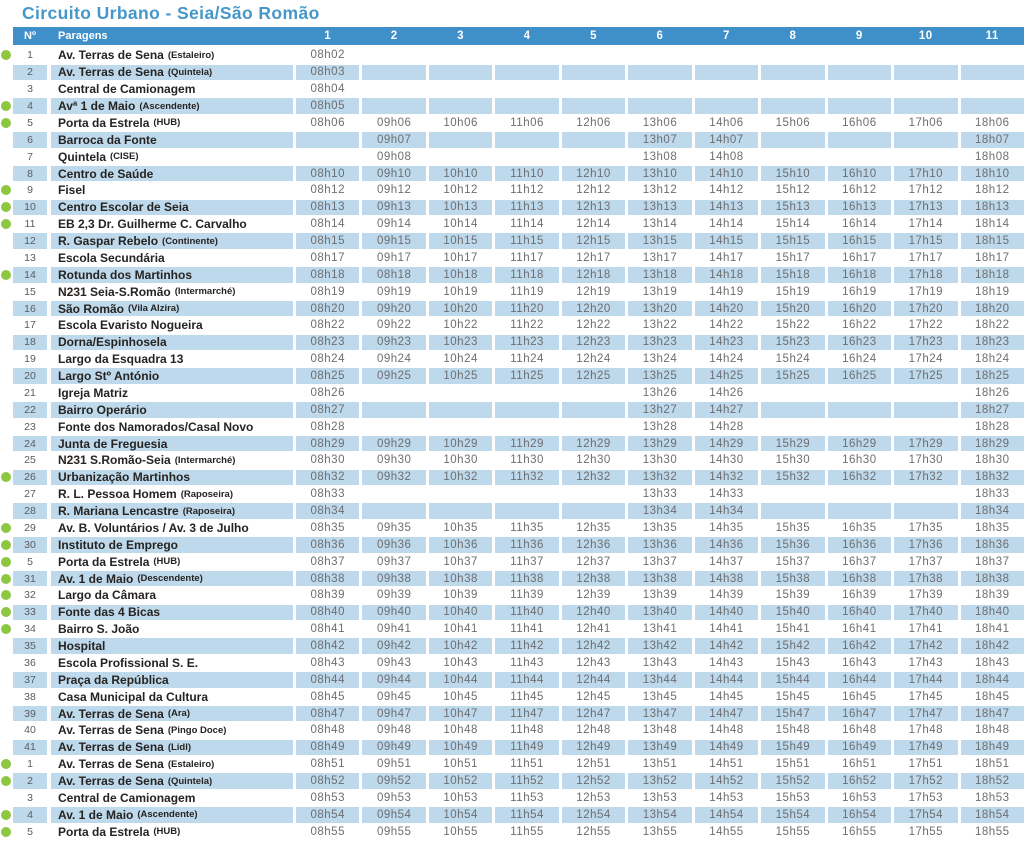 The height and width of the screenshot is (841, 1024). Describe the element at coordinates (527, 747) in the screenshot. I see `time-cell: 11h49` at that location.